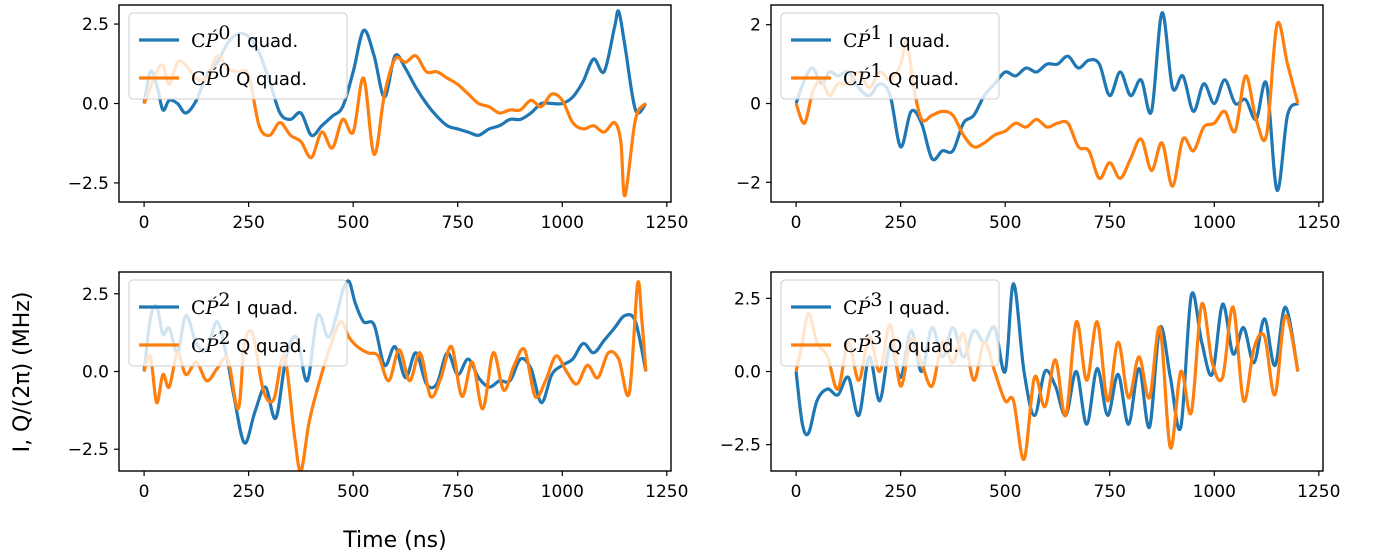 This screenshot has height=558, width=1373. What do you see at coordinates (394, 540) in the screenshot?
I see `x-axis-title: Time (ns)` at bounding box center [394, 540].